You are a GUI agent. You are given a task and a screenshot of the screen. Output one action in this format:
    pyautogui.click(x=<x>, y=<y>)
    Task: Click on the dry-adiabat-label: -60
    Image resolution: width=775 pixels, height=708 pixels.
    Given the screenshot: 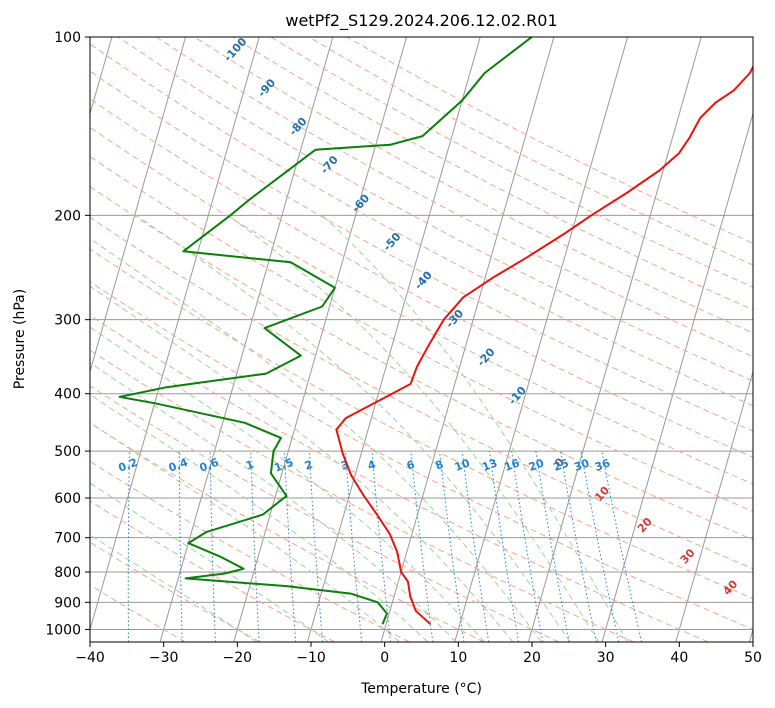 What is the action you would take?
    pyautogui.click(x=360, y=203)
    